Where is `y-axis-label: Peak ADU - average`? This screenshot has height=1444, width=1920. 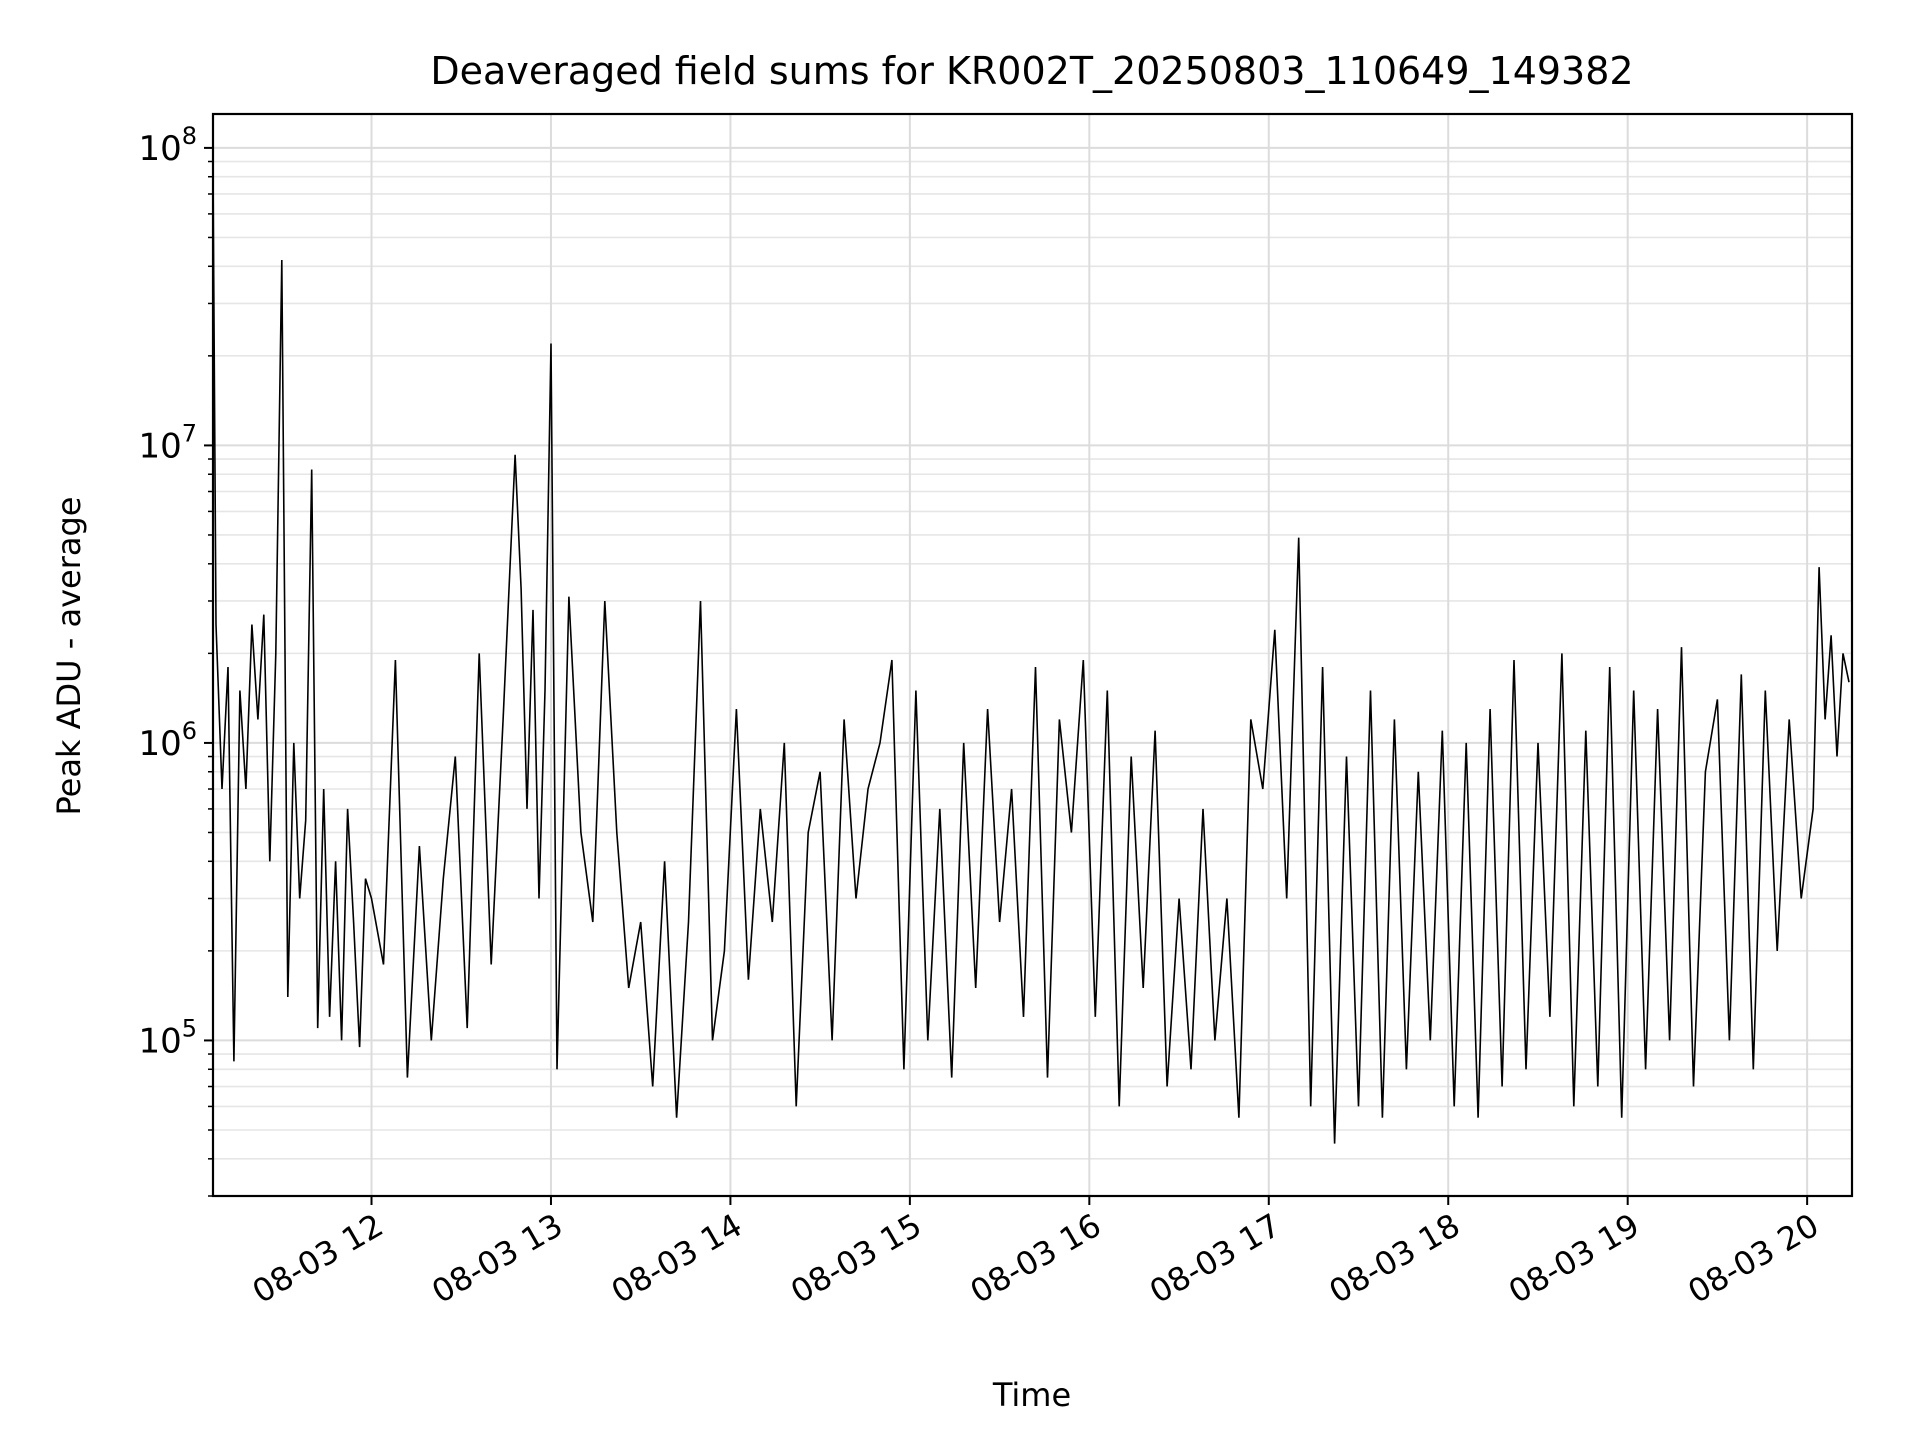 y-axis-label: Peak ADU - average is located at coordinates (69, 656).